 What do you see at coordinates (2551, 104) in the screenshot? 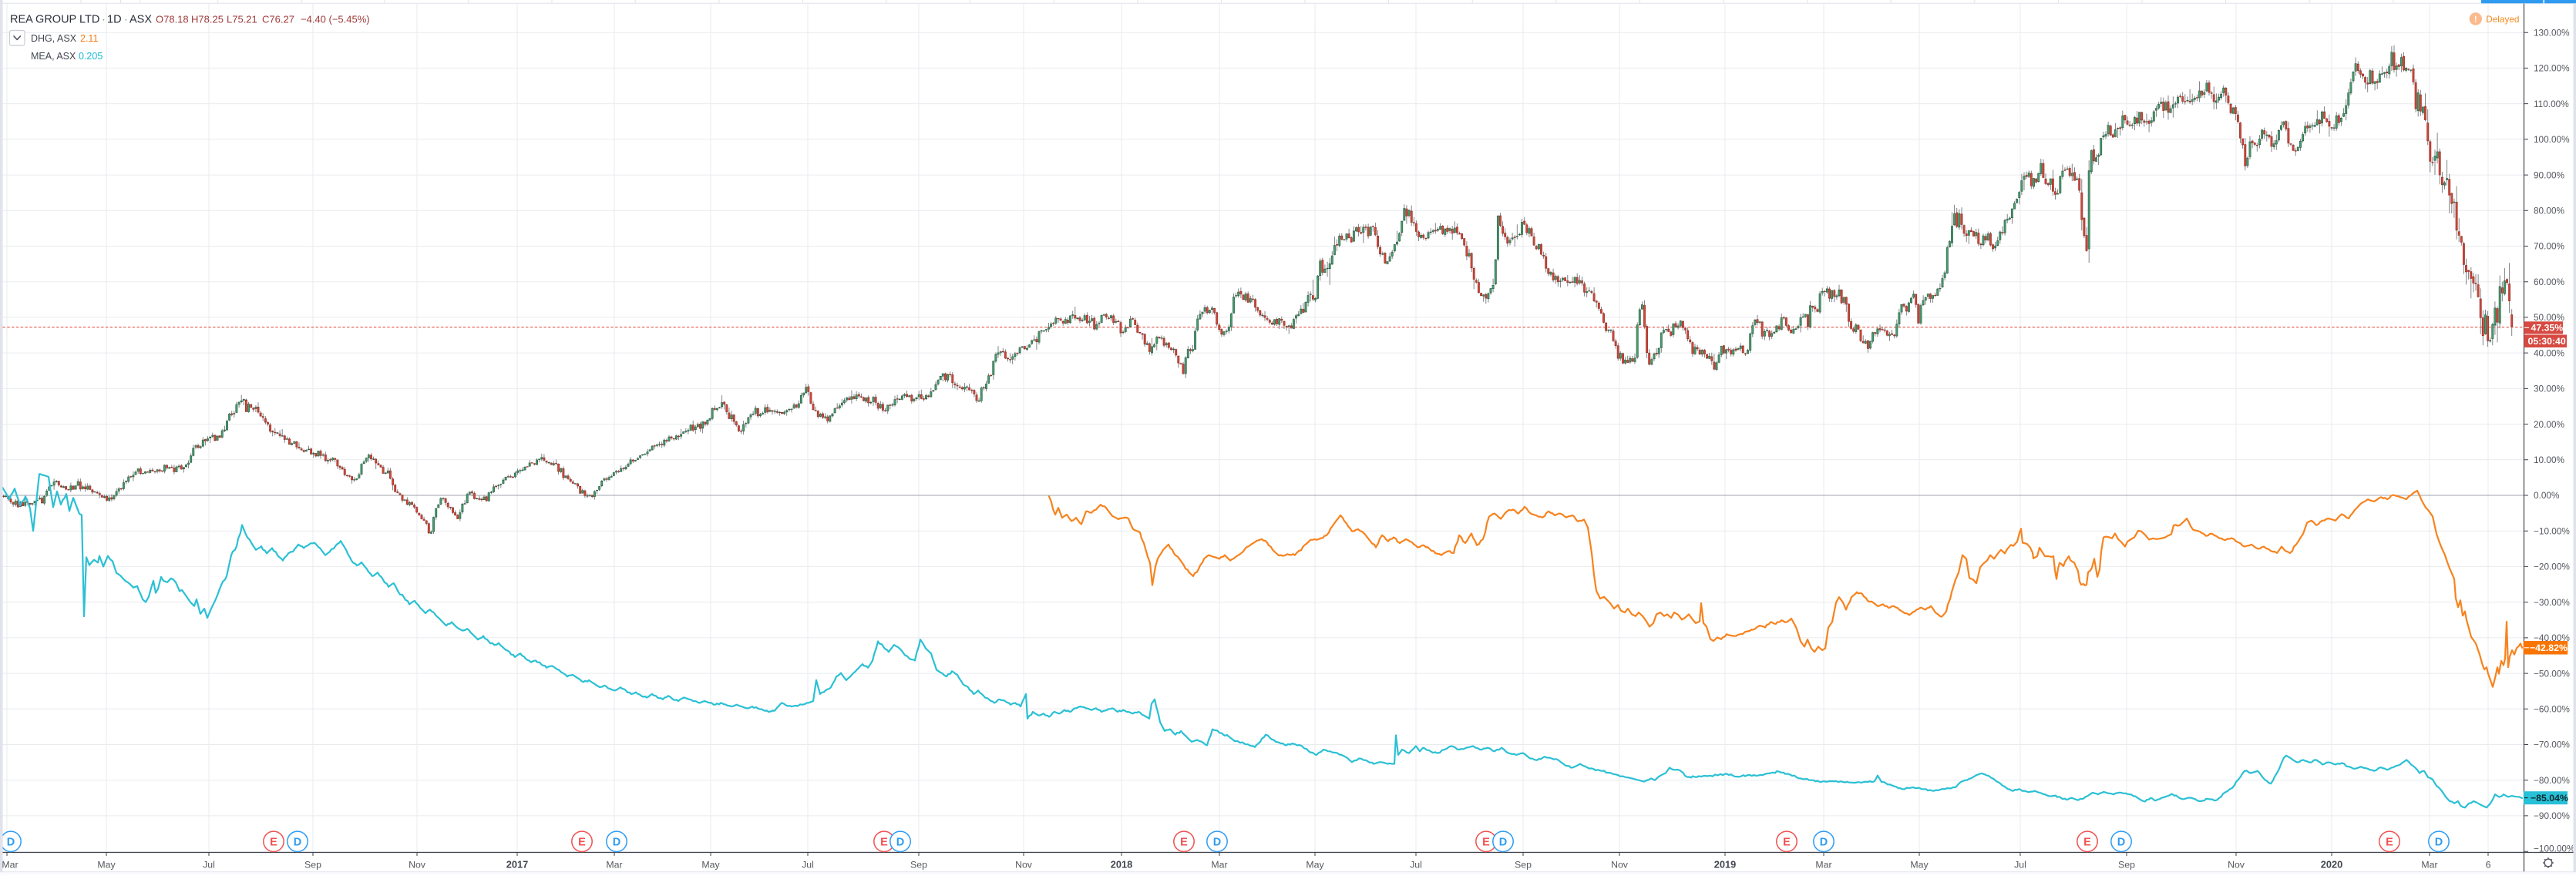
I see `svg-text: 110.00%` at bounding box center [2551, 104].